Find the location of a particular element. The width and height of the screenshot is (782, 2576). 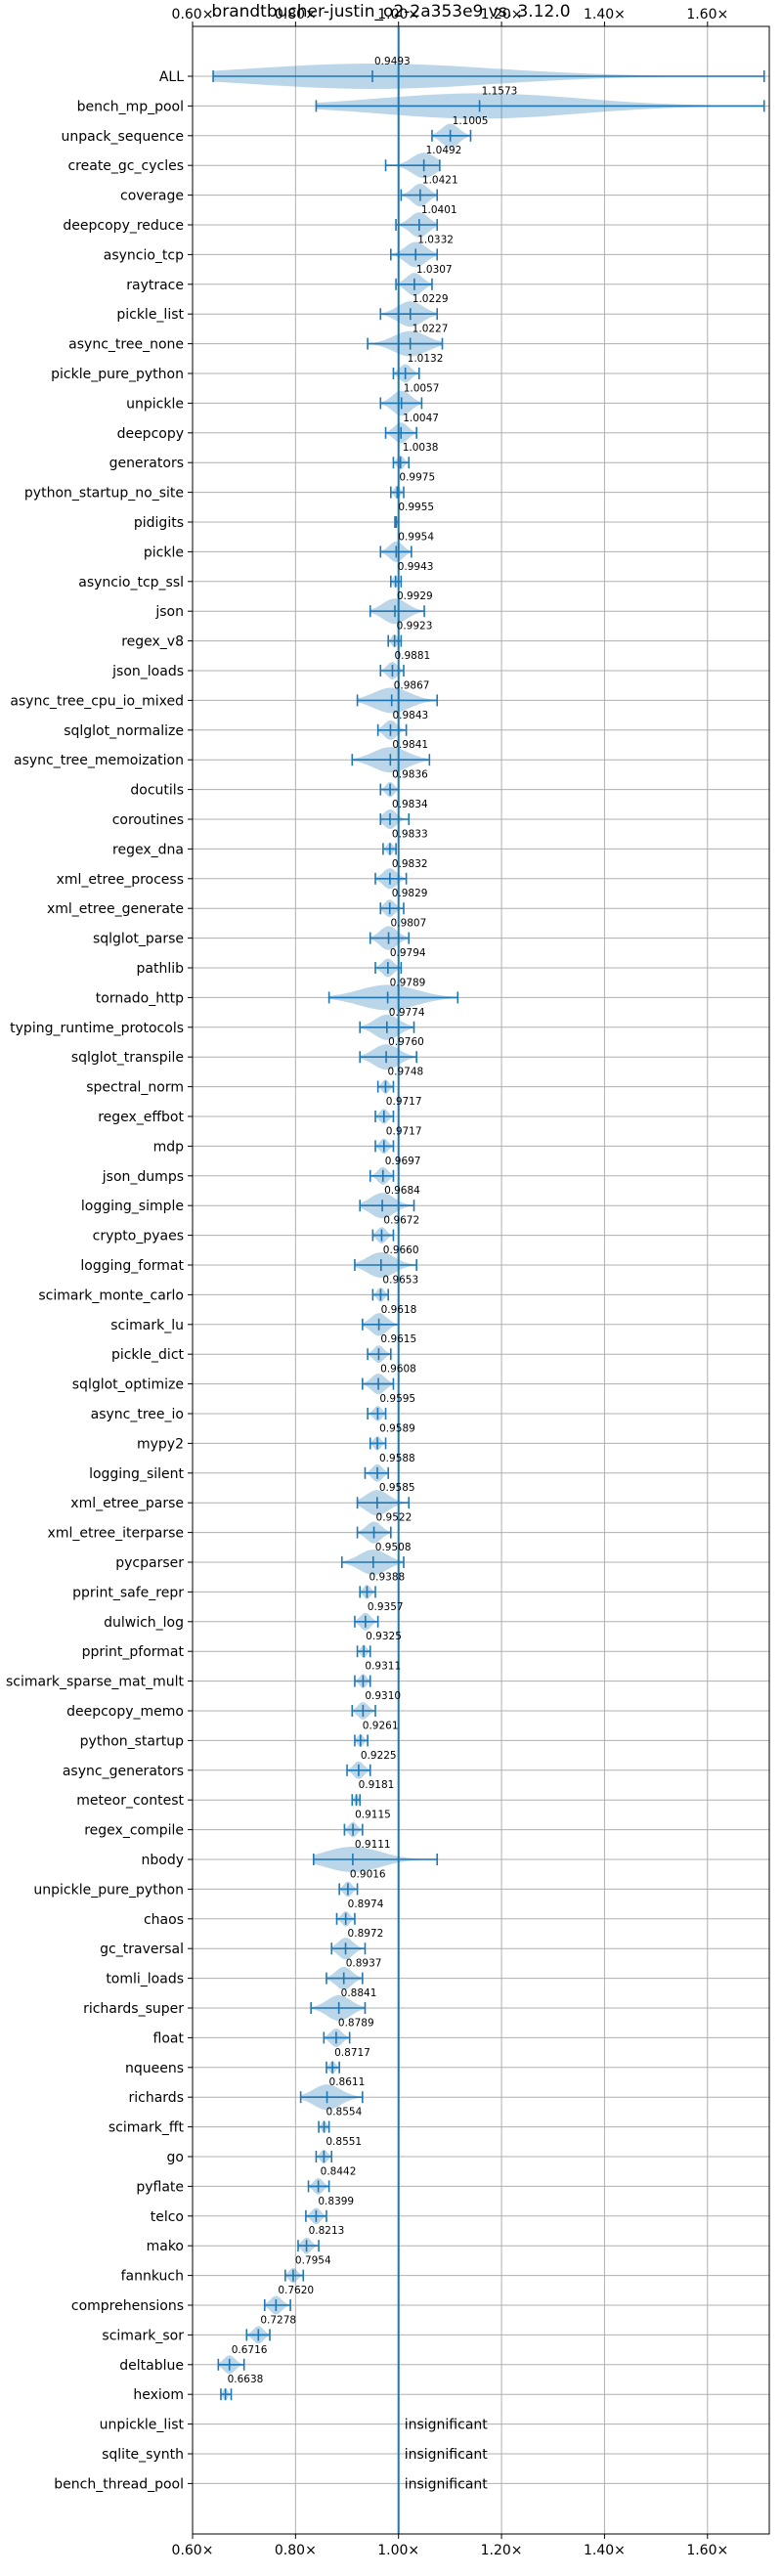

value-label: 1.0307 is located at coordinates (435, 270).